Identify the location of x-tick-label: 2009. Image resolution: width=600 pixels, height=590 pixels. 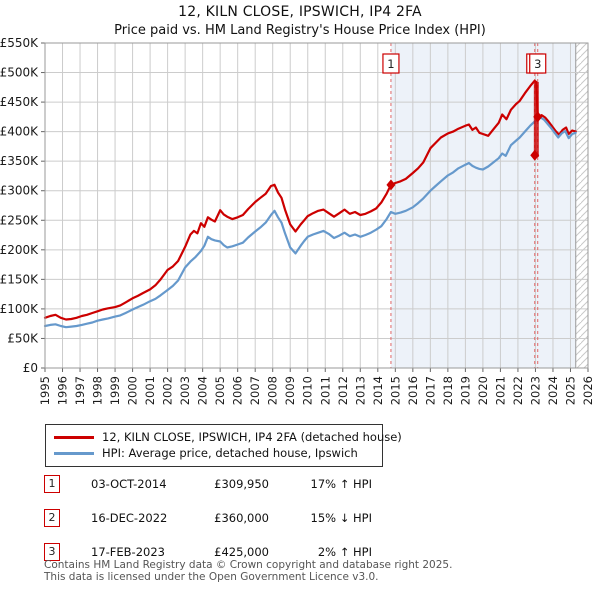
(290, 390).